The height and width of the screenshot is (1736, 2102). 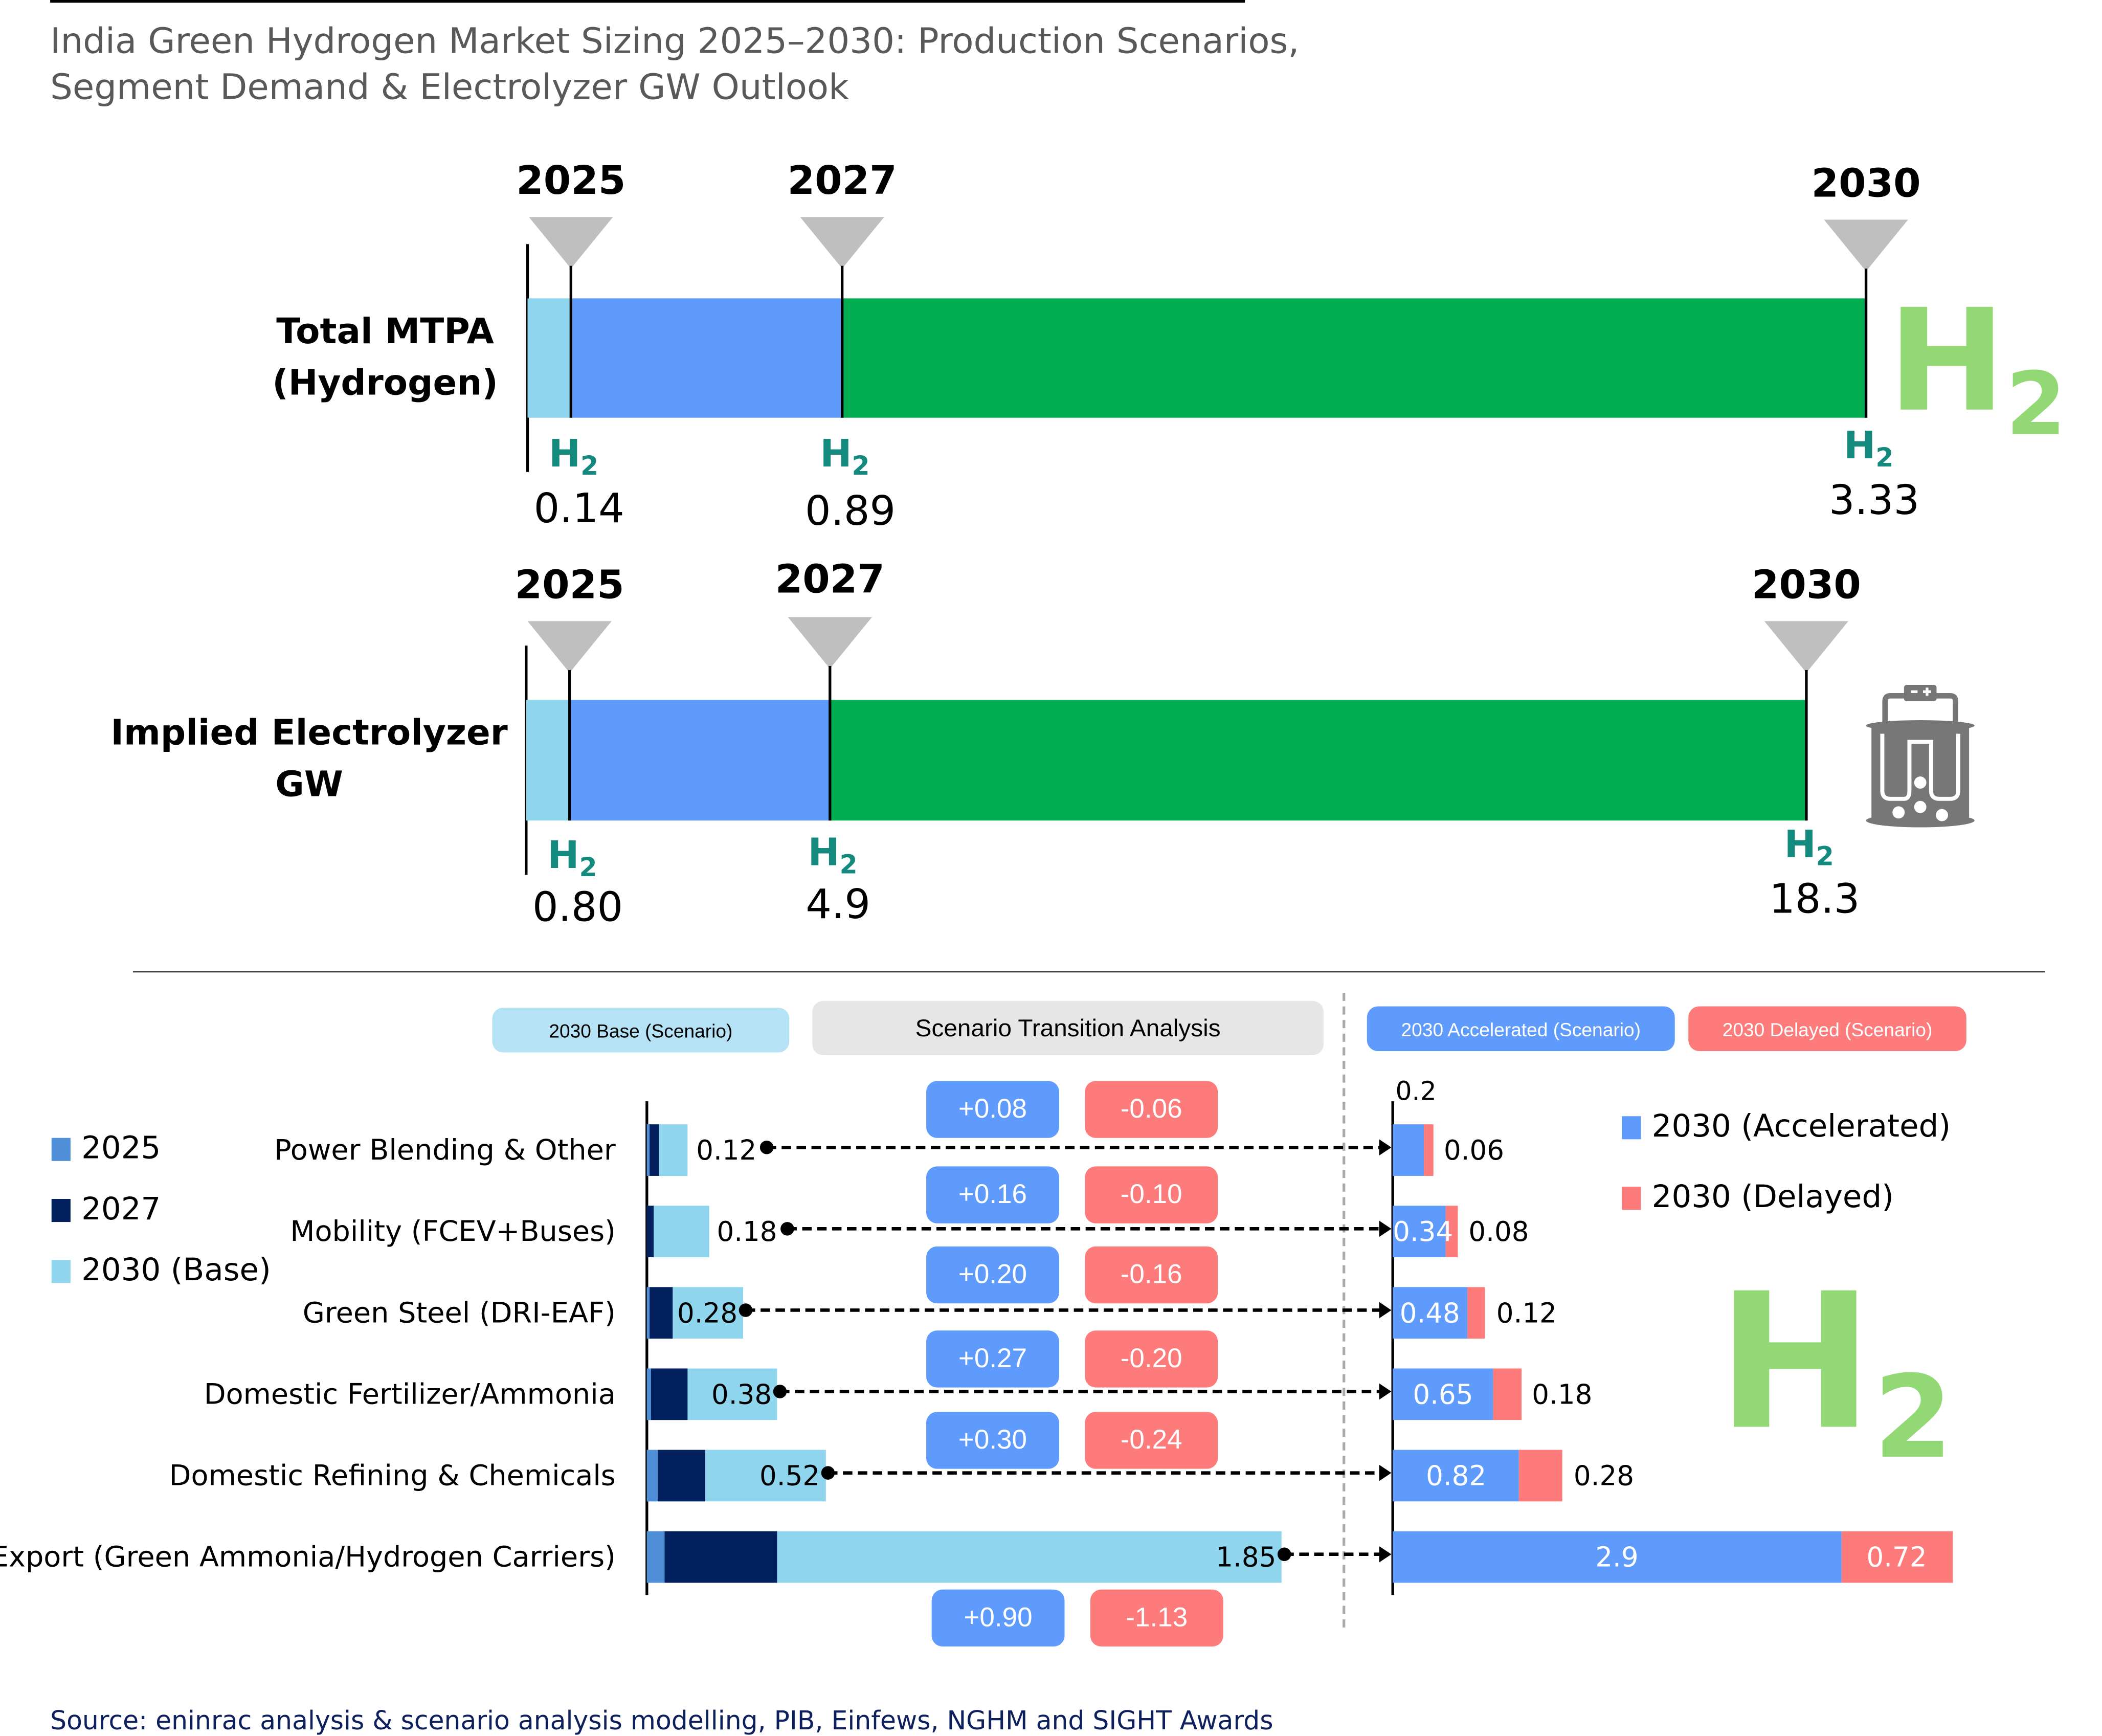 I want to click on timeline-value-2027: 4.9, so click(x=838, y=905).